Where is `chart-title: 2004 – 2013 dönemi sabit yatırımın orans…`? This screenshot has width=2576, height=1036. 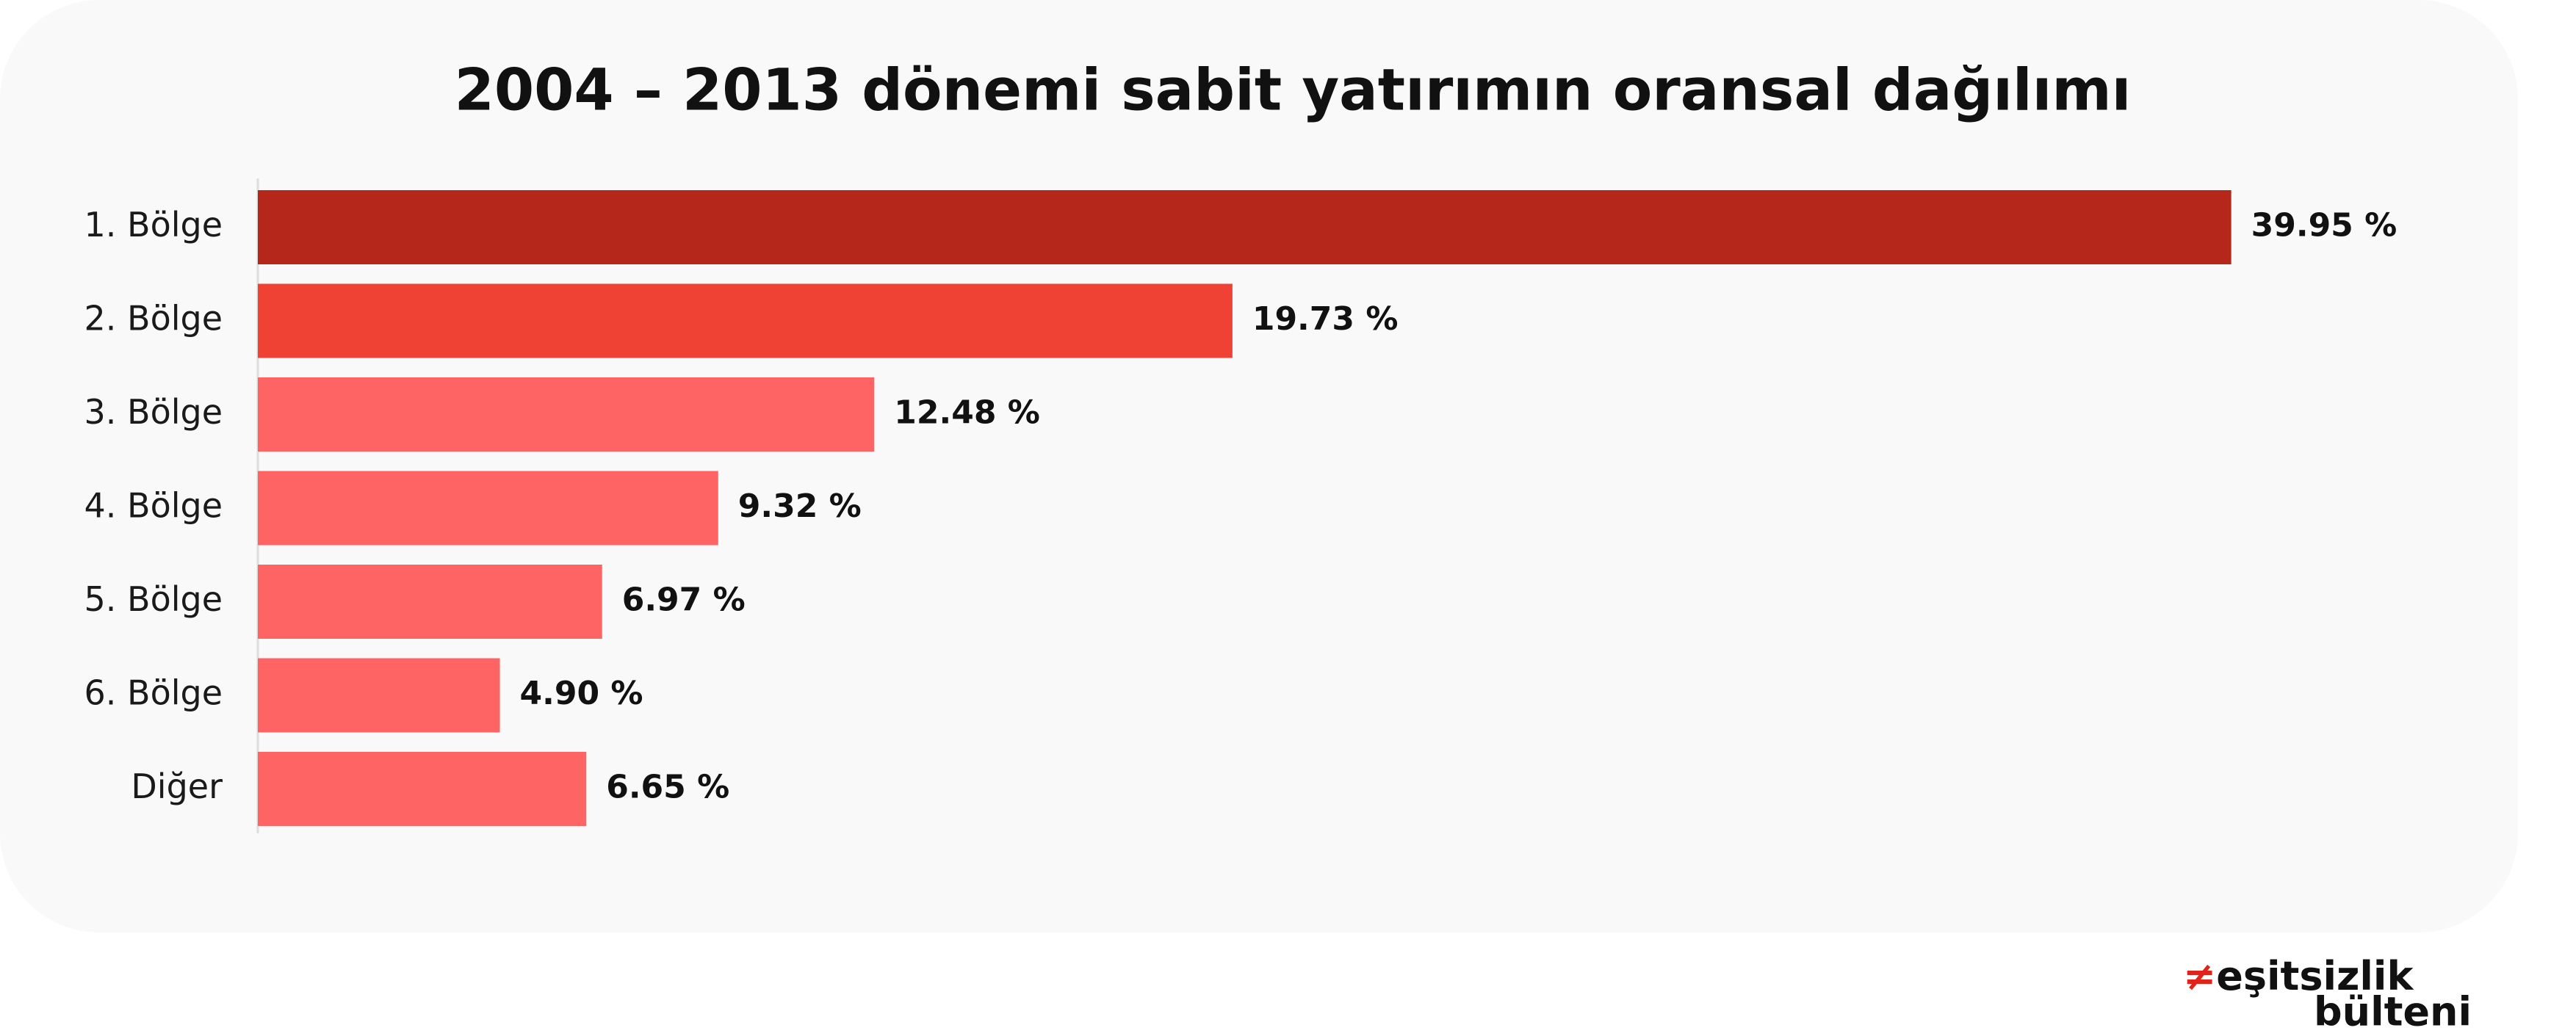
chart-title: 2004 – 2013 dönemi sabit yatırımın orans… is located at coordinates (1293, 90).